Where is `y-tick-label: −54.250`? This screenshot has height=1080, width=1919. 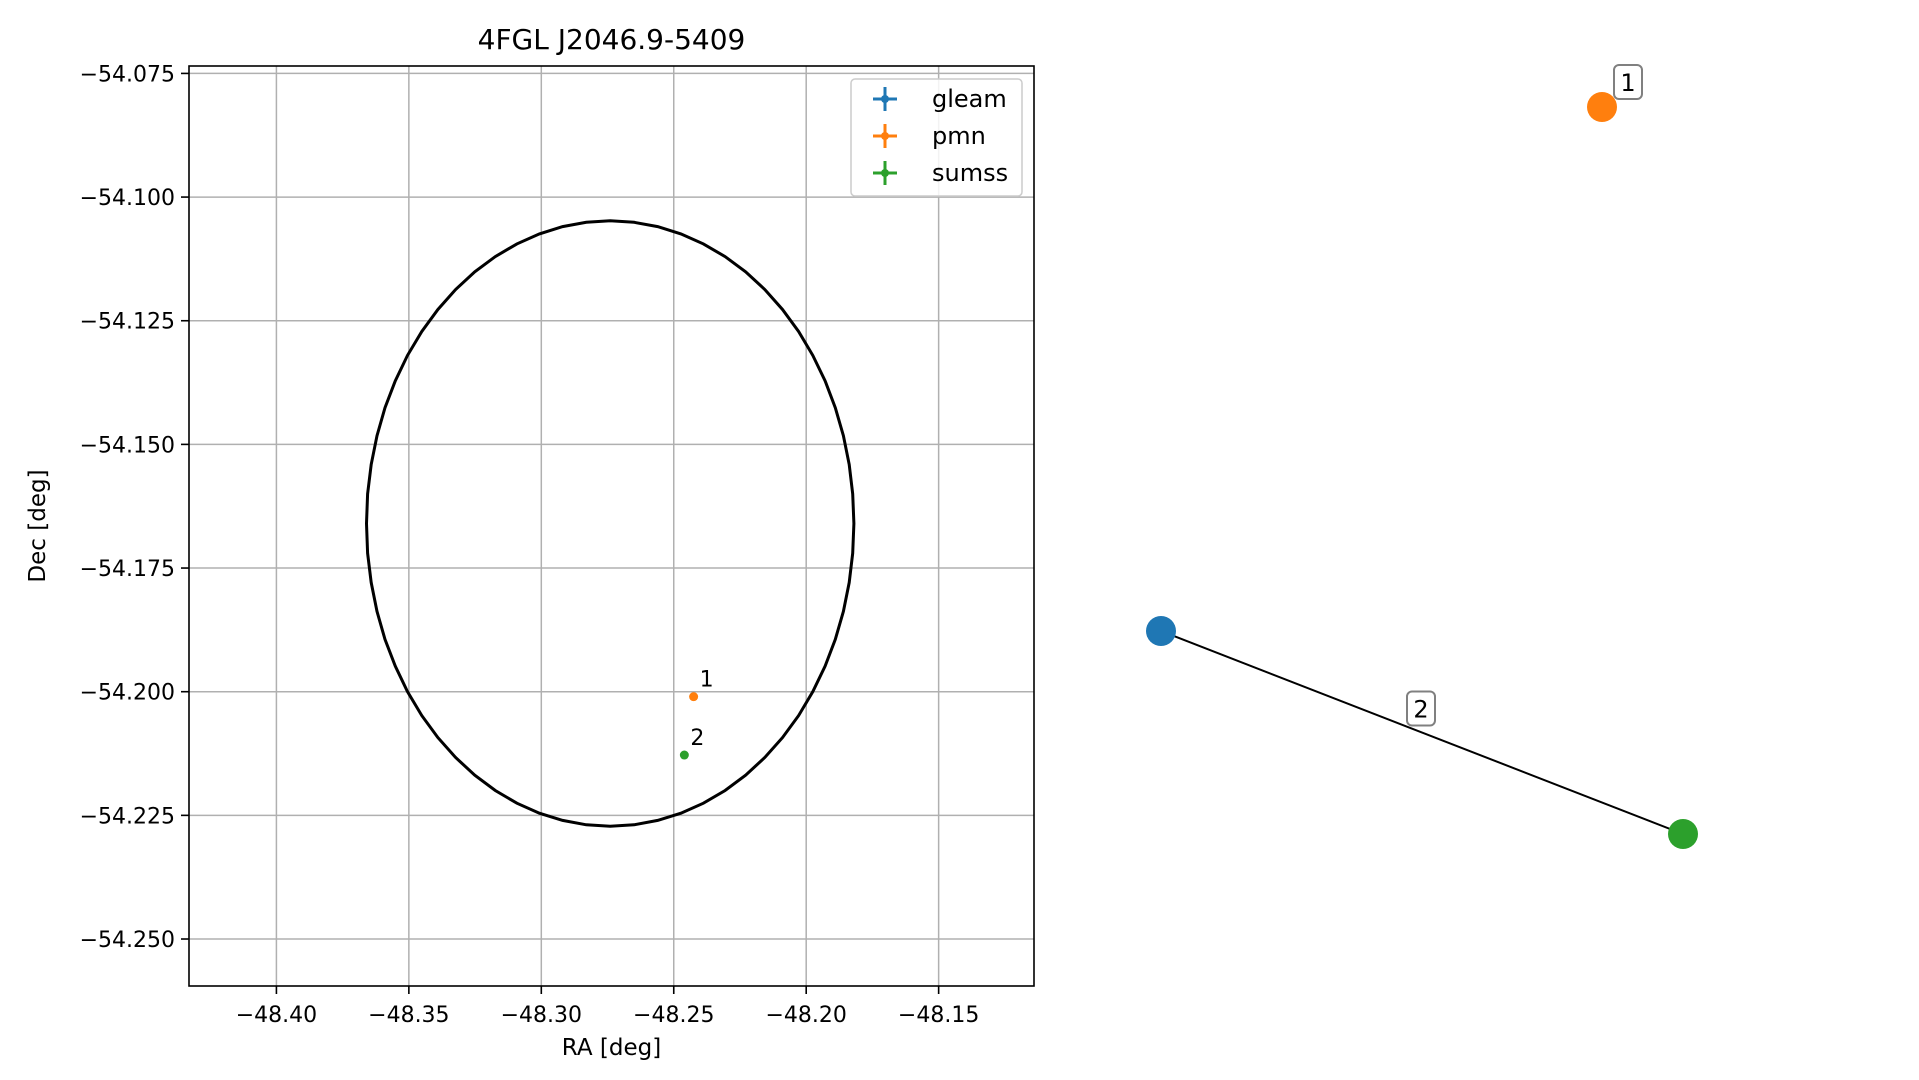
y-tick-label: −54.250 is located at coordinates (127, 940).